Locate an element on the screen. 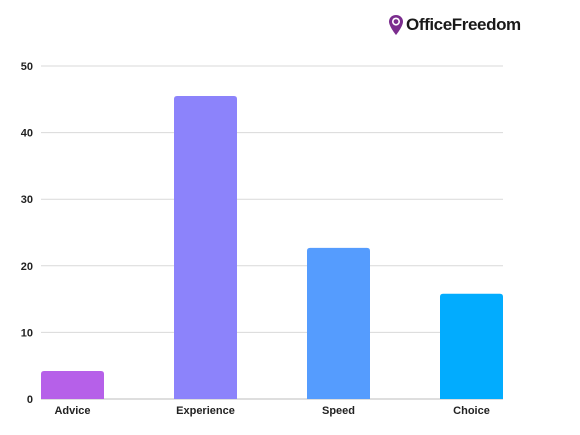 This screenshot has width=580, height=435. y-tick-label: 10 is located at coordinates (27, 333).